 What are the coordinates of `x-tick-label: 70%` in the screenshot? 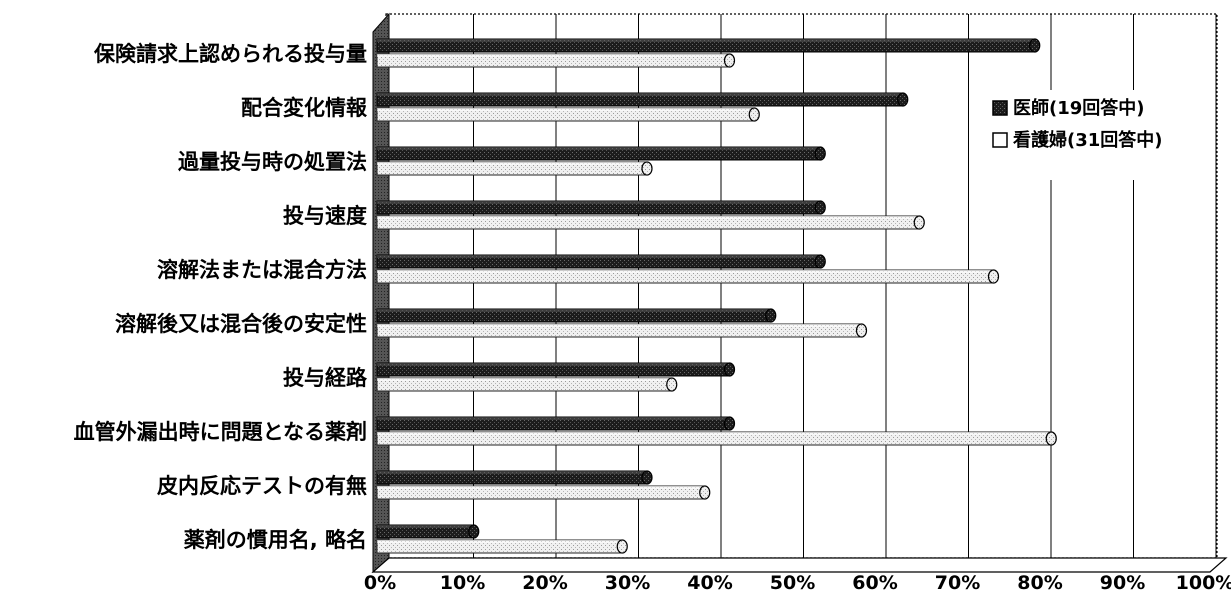 It's located at (957, 583).